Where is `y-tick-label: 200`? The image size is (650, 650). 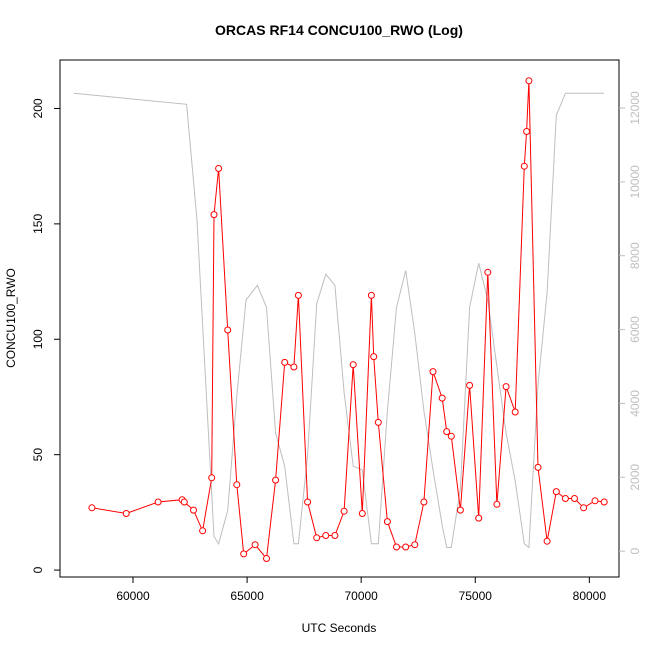 y-tick-label: 200 is located at coordinates (38, 108).